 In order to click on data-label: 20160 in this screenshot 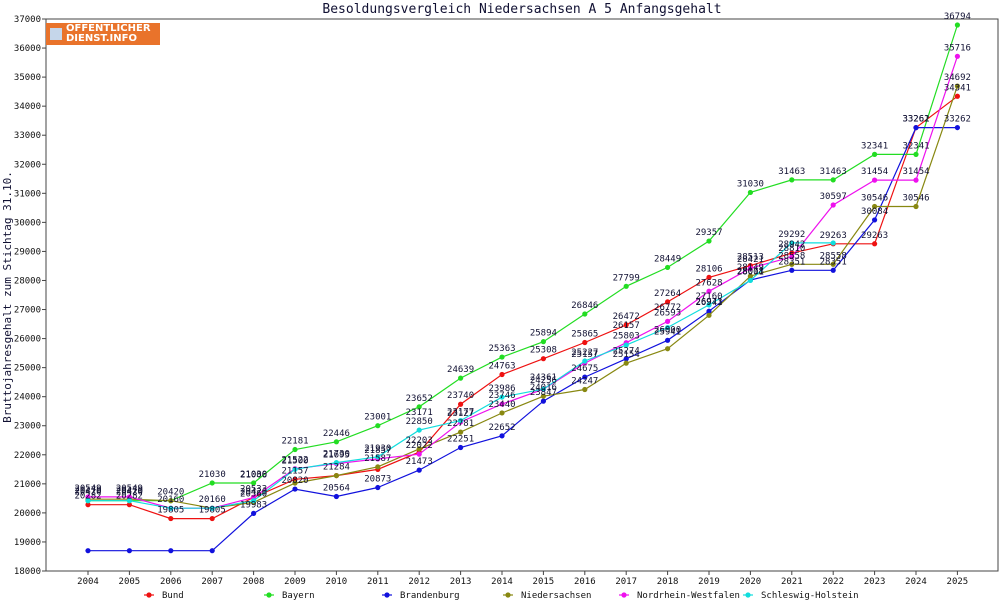, I will do `click(170, 500)`.